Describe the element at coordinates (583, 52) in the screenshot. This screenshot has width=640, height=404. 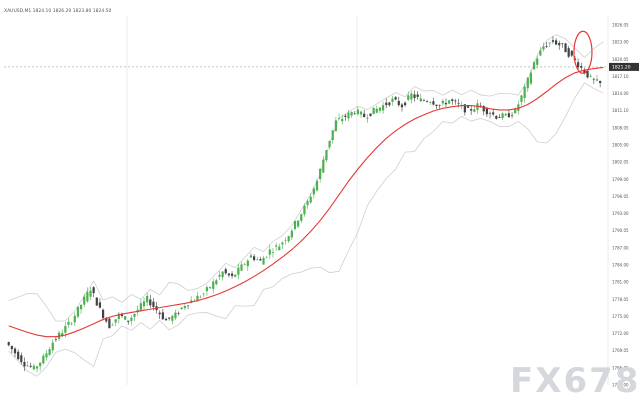
I see `annotation-ellipse` at that location.